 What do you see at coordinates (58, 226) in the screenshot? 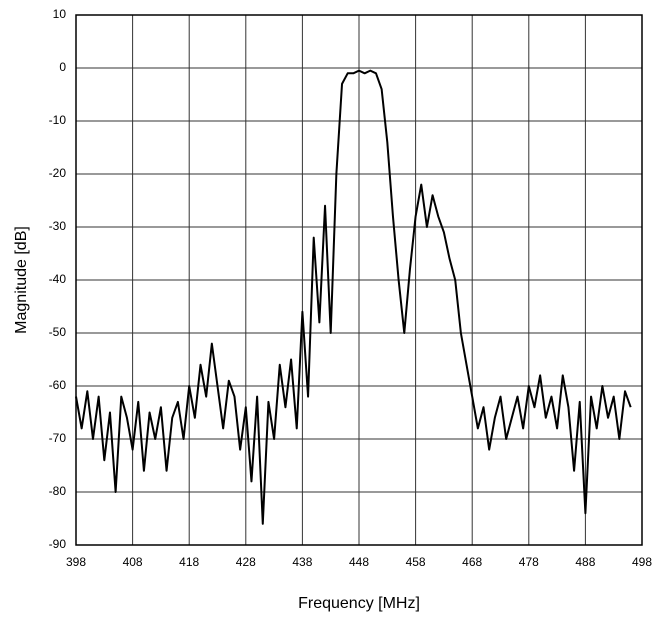
I see `y-tick-label: -30` at bounding box center [58, 226].